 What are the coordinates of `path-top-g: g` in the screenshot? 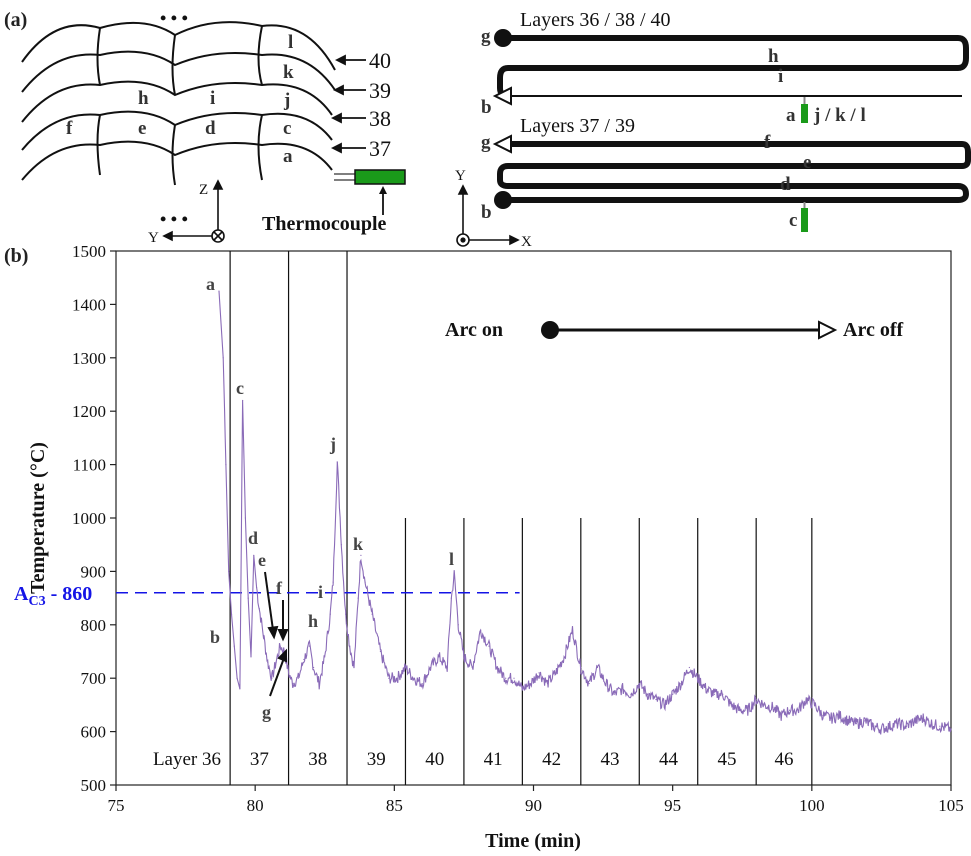 It's located at (486, 36).